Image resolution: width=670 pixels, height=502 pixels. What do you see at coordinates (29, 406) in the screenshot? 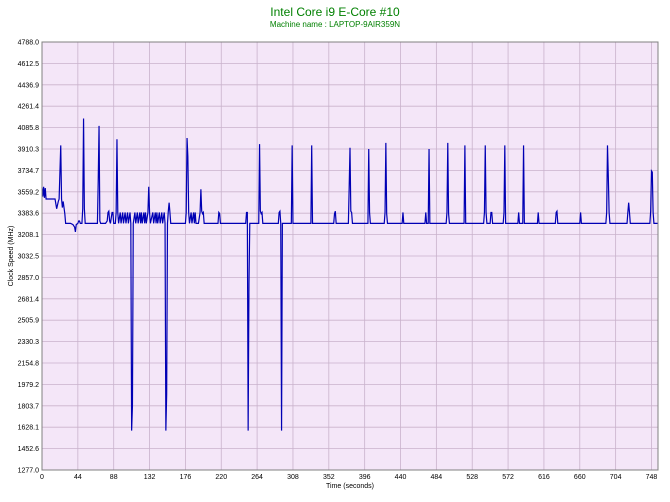
I see `y-tick-label: 1803.7` at bounding box center [29, 406].